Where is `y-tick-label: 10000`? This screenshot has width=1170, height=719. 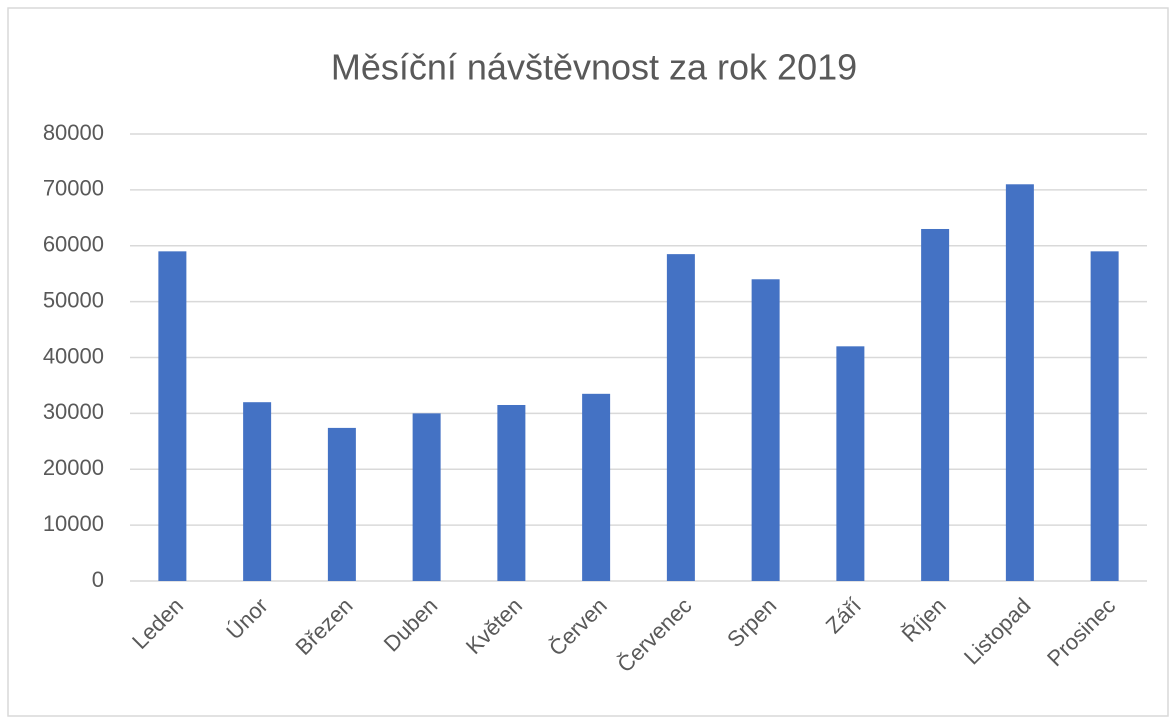
y-tick-label: 10000 is located at coordinates (73, 523).